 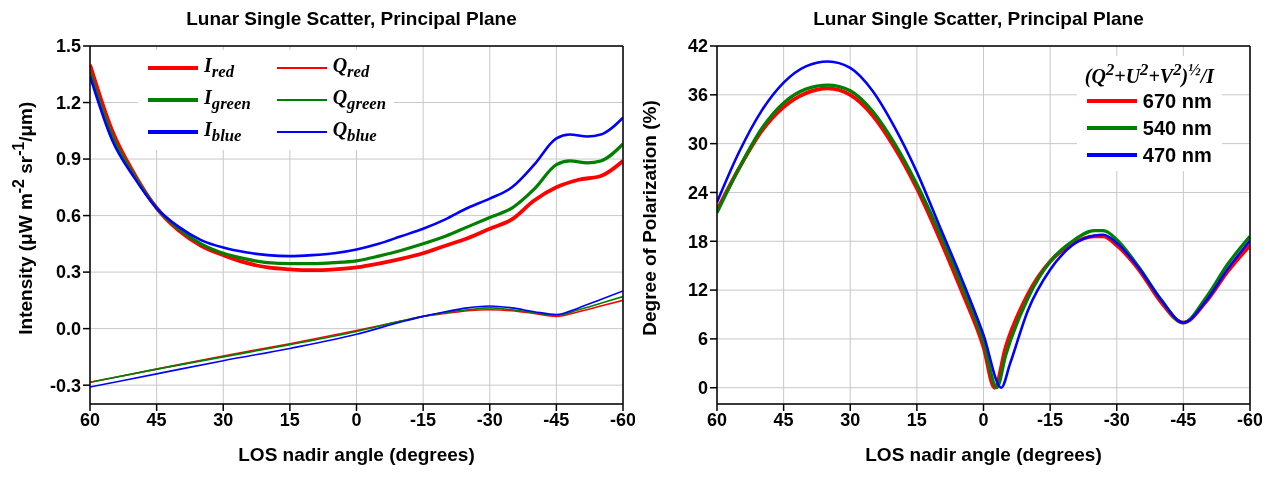 I want to click on legend-label: 670 nm, so click(x=1177, y=101).